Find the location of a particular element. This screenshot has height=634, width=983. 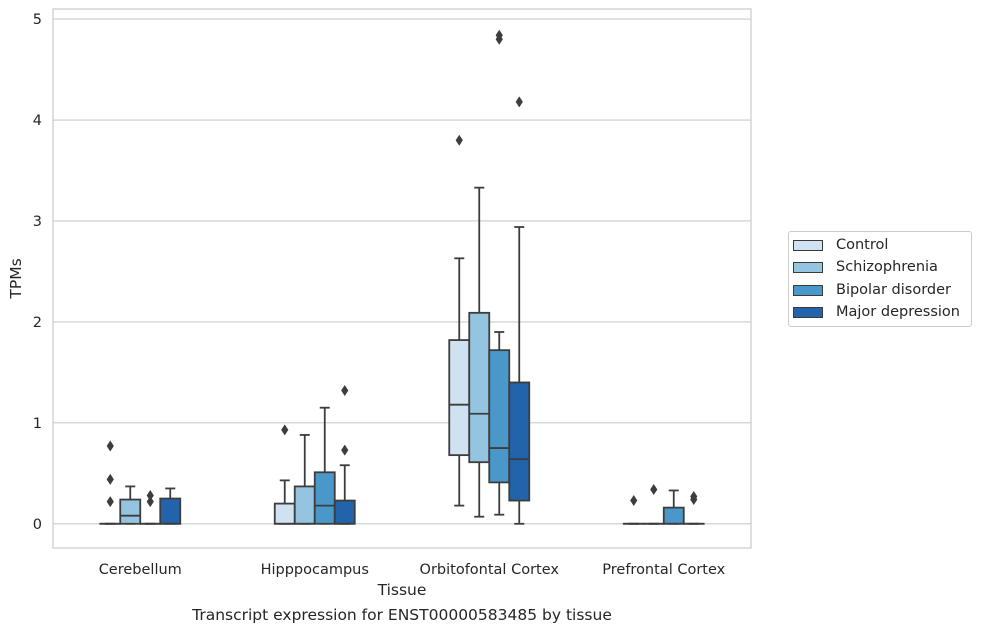

y-tick-label: 1 is located at coordinates (37, 424).